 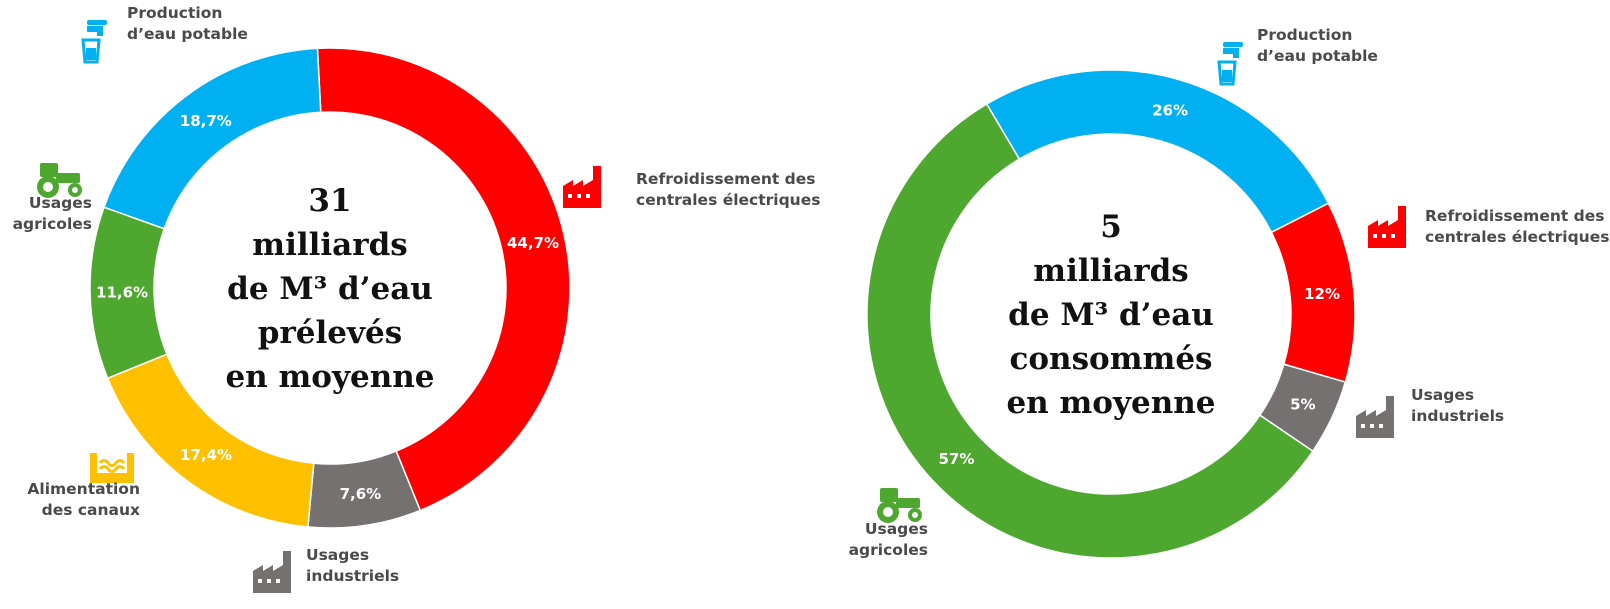 I want to click on center-line-3: prélevés, so click(x=330, y=333).